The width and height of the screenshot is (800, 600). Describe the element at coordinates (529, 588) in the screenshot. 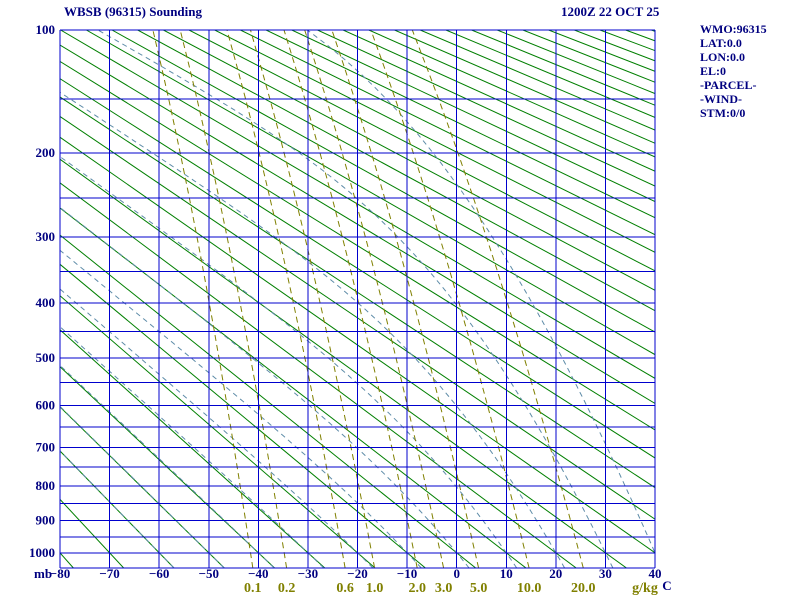

I see `mixing-ratio-label: 10.0` at that location.